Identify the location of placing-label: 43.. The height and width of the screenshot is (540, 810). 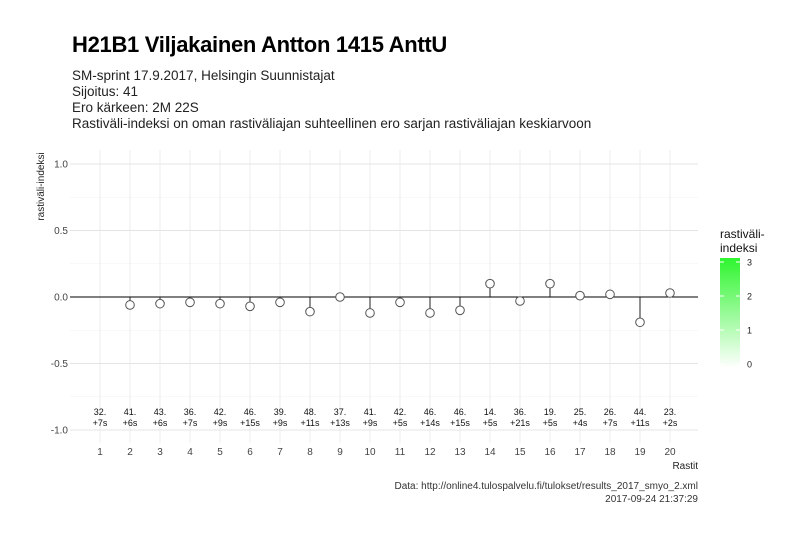
(160, 412).